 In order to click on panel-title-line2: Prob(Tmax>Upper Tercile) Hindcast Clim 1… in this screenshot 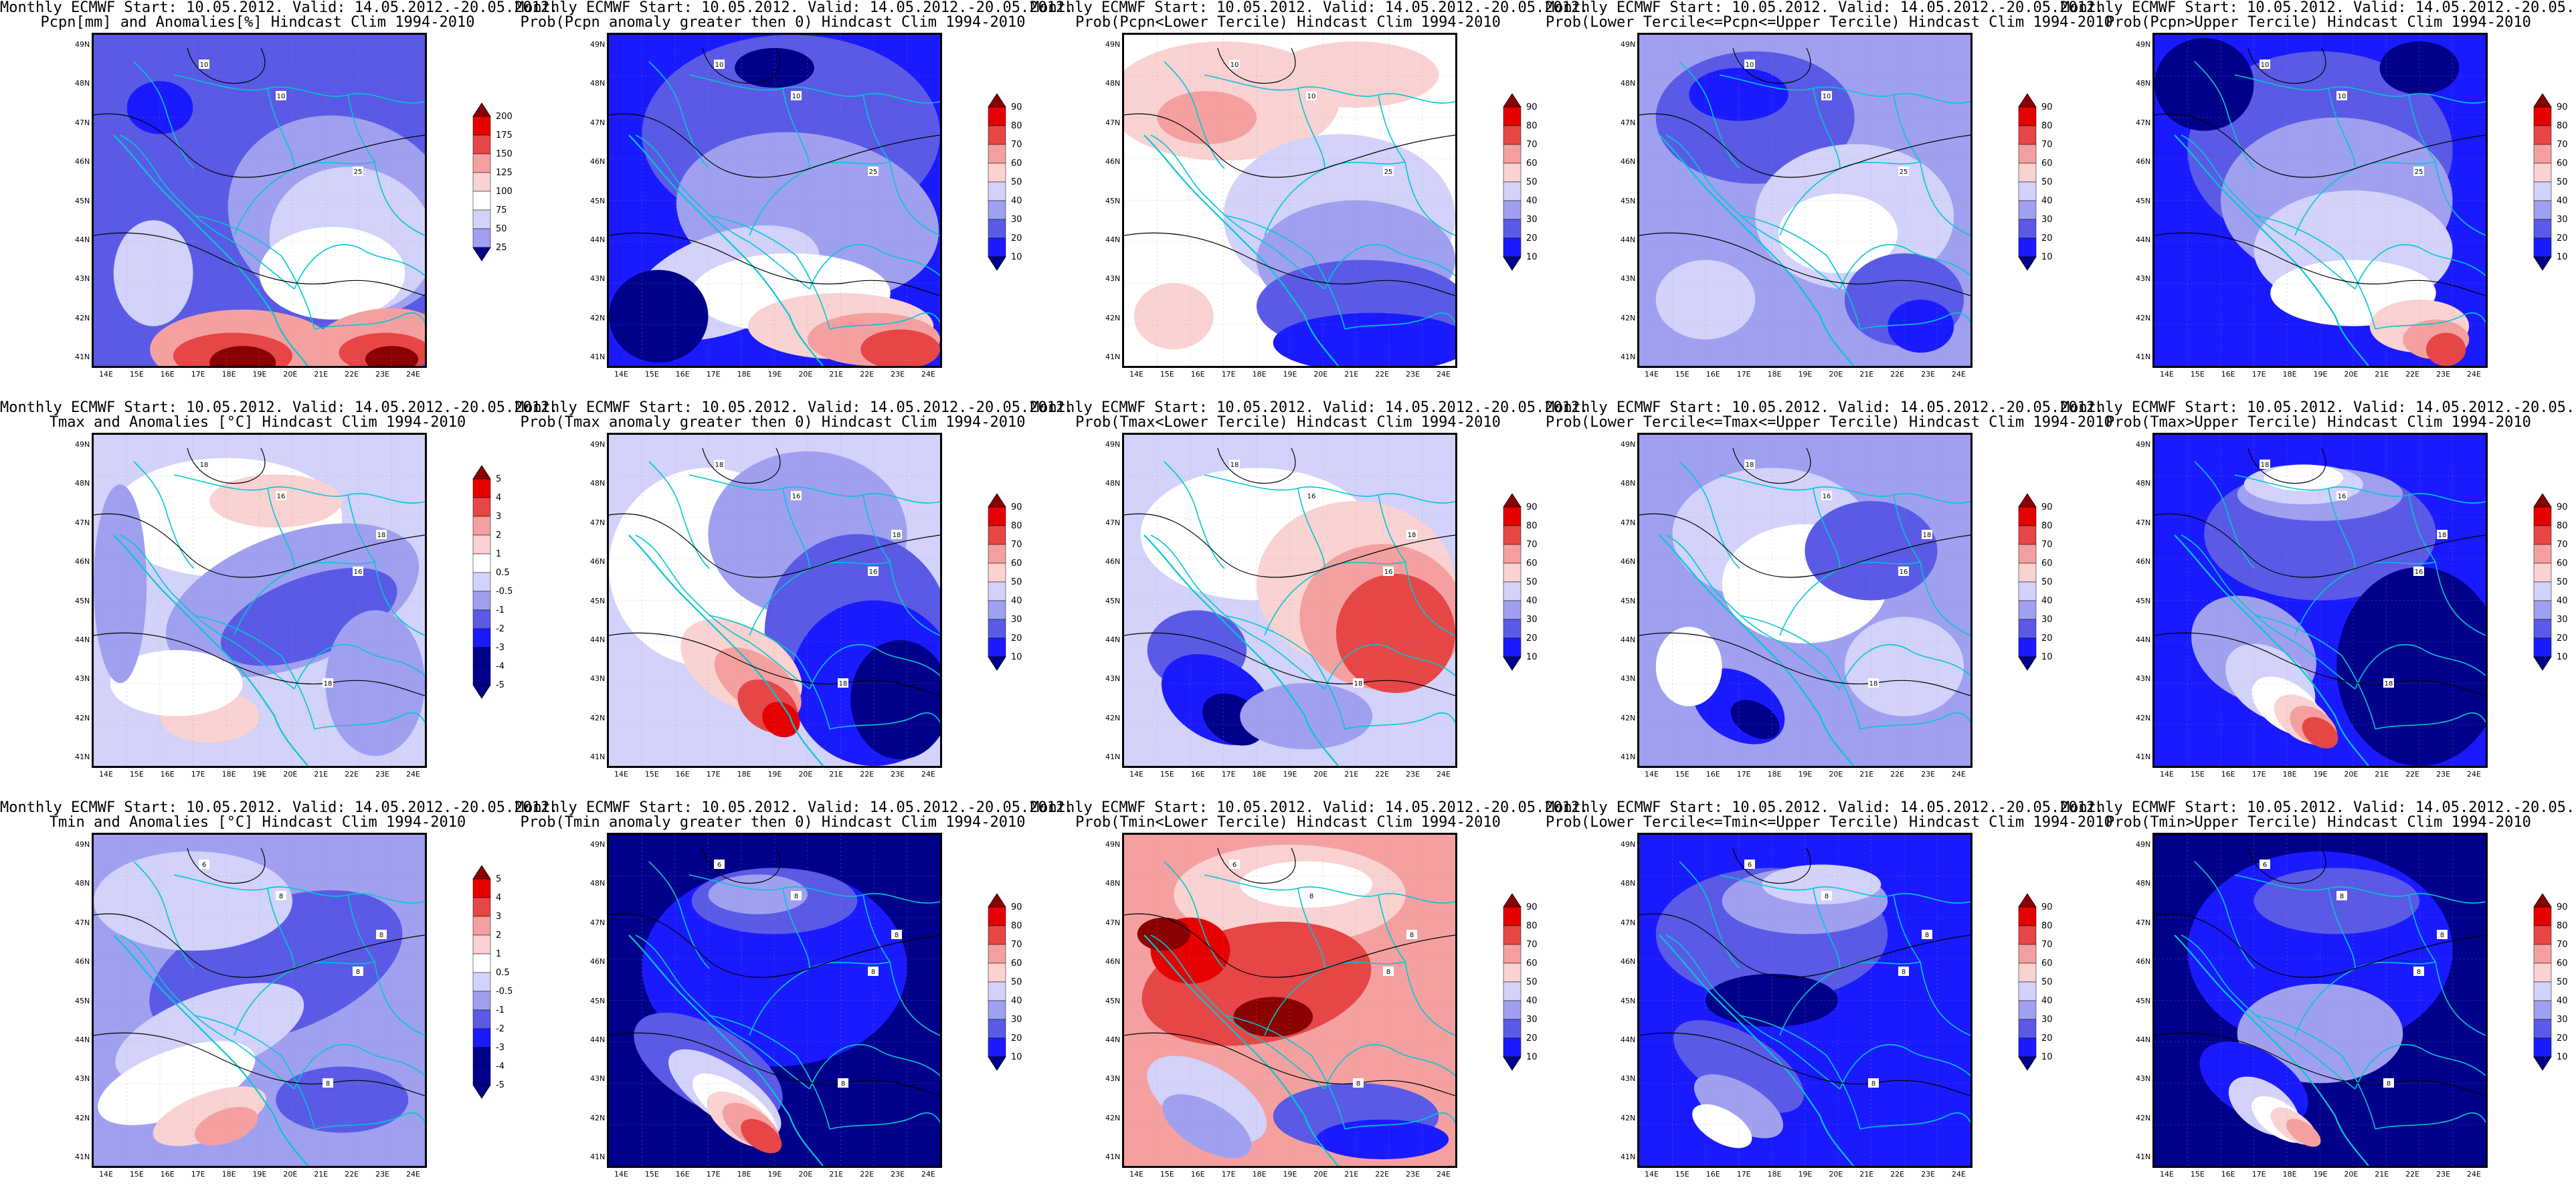, I will do `click(2318, 422)`.